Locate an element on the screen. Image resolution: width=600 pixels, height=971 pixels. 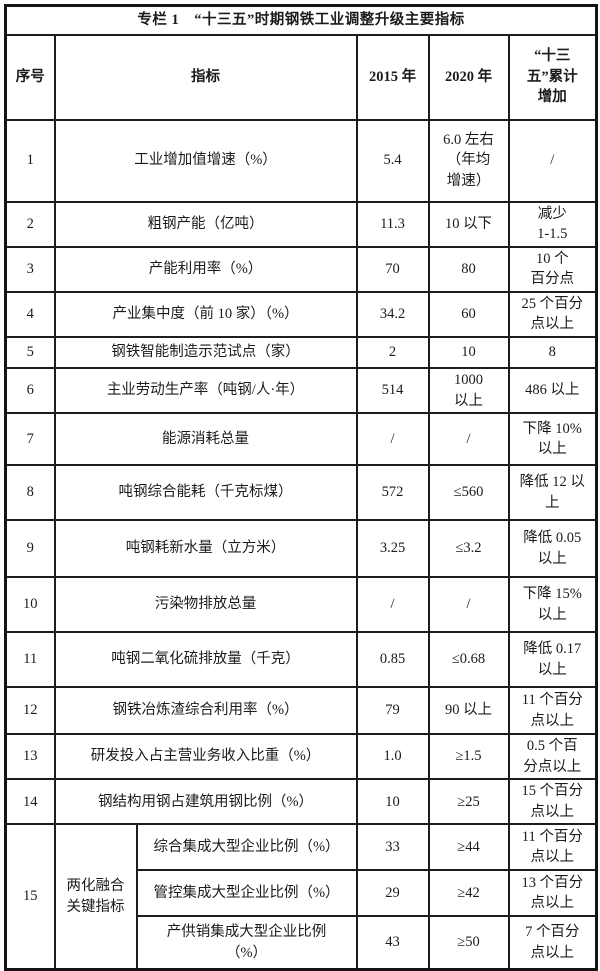
table-row: 1 工业增加值增速（%） 5.4 6.0 左右 （年均 增速） / is located at coordinates (301, 160).